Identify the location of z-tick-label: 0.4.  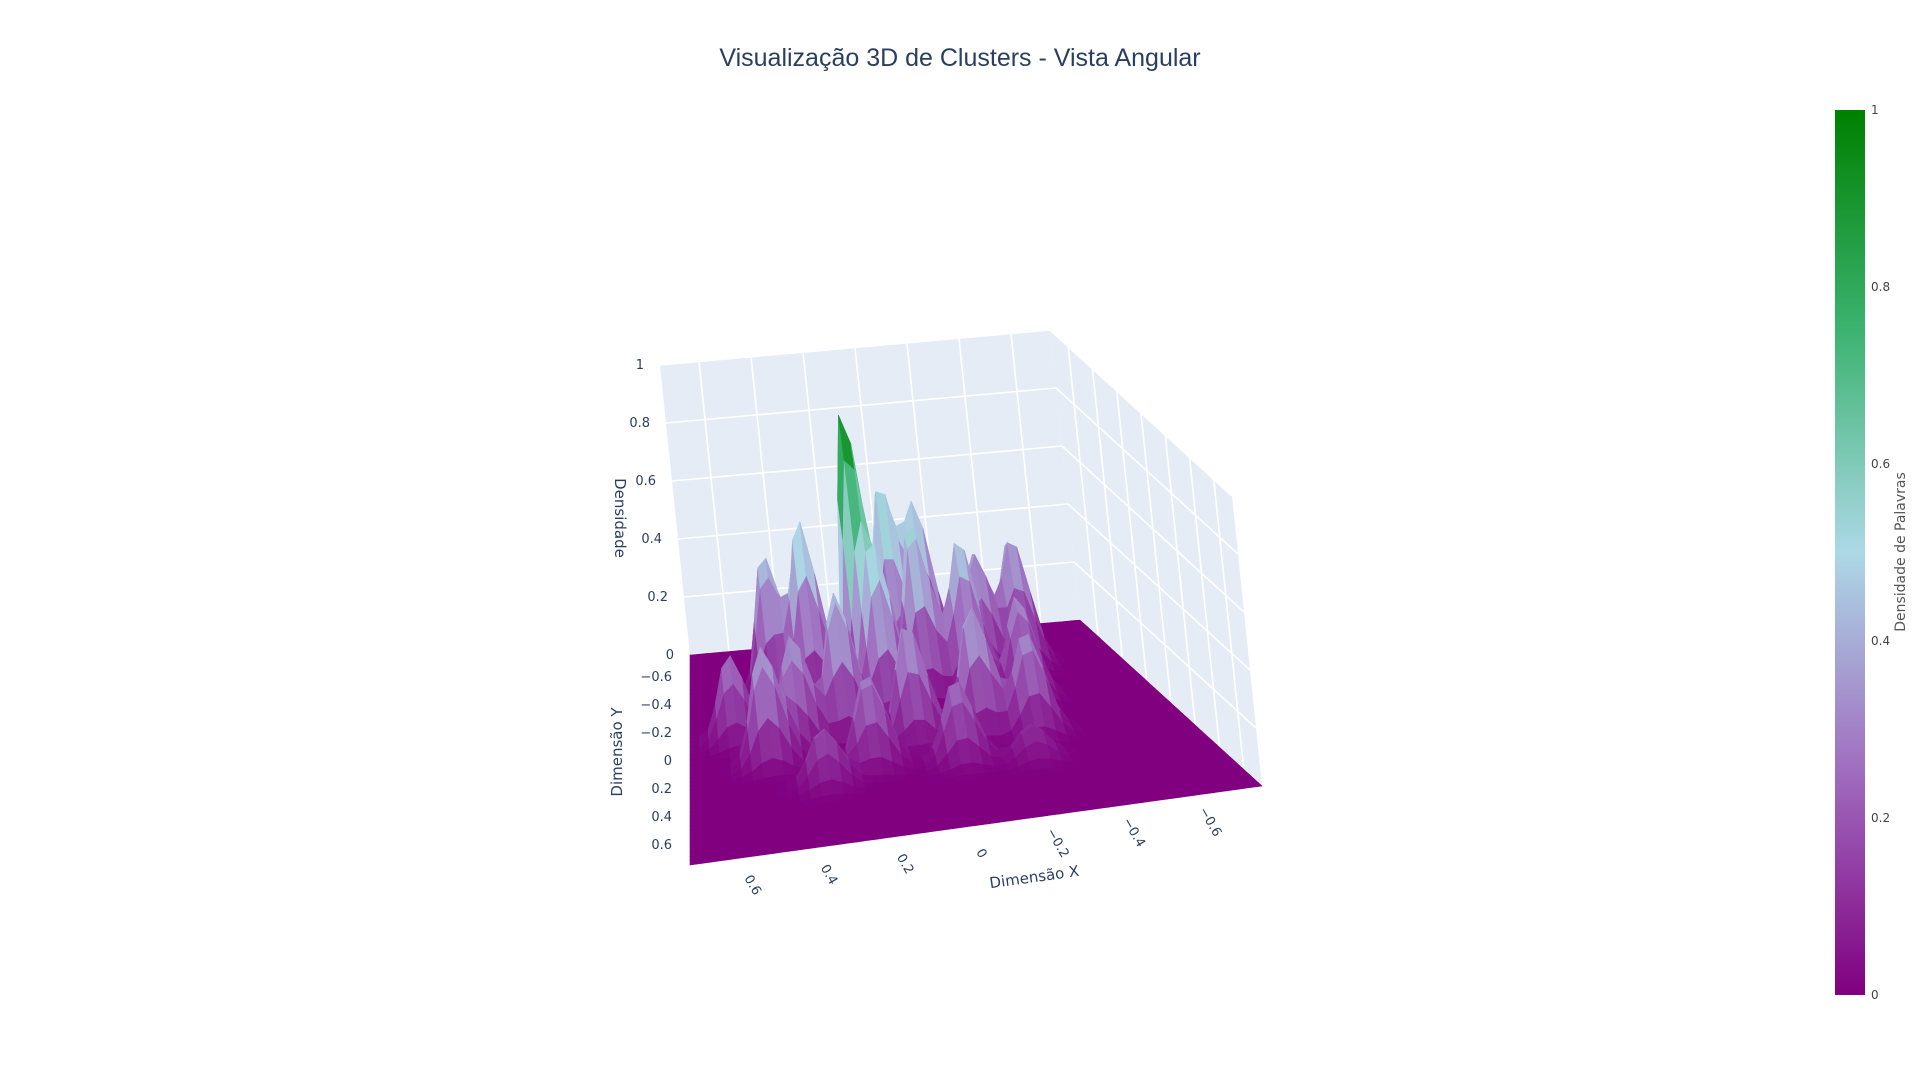
(651, 539).